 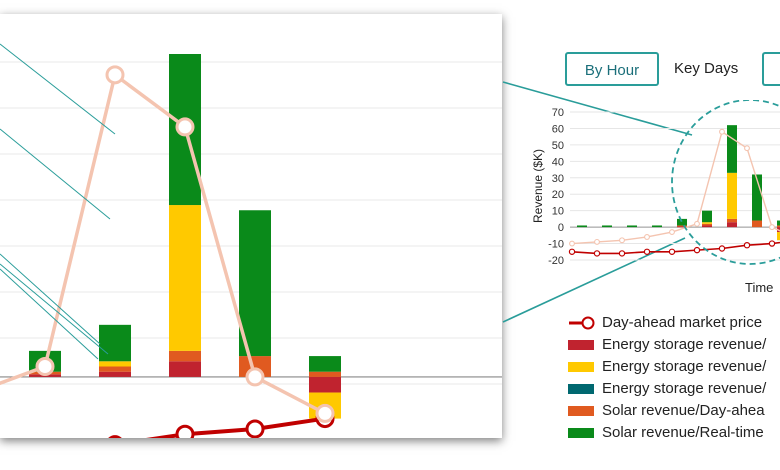 What do you see at coordinates (558, 195) in the screenshot?
I see `y-tick-label: 20` at bounding box center [558, 195].